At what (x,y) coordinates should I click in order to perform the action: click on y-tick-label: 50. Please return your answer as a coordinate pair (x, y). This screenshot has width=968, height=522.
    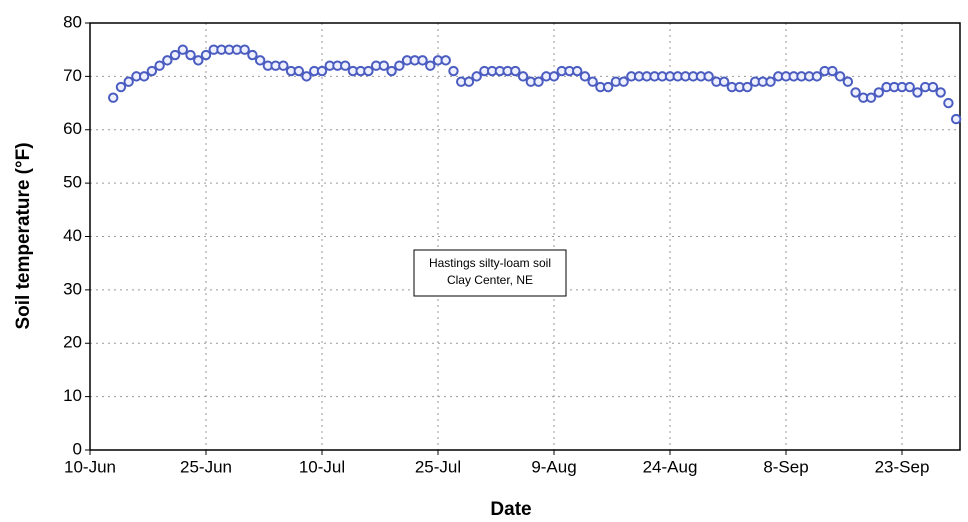
    Looking at the image, I should click on (72, 182).